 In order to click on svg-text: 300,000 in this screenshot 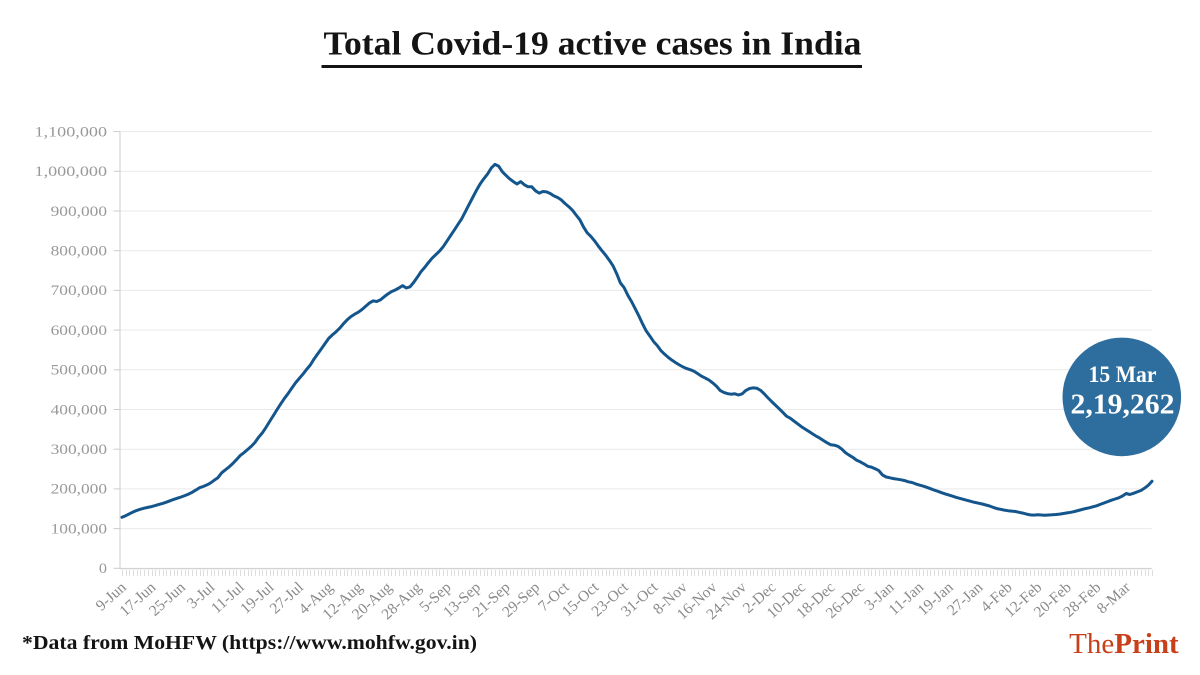, I will do `click(79, 450)`.